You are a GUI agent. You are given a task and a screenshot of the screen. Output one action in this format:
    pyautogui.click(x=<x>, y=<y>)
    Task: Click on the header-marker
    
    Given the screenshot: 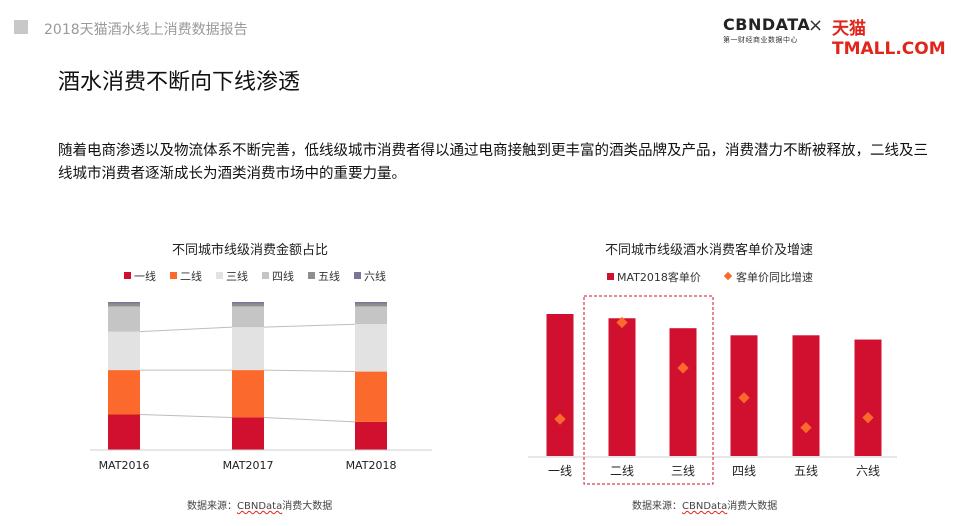 What is the action you would take?
    pyautogui.click(x=21, y=27)
    